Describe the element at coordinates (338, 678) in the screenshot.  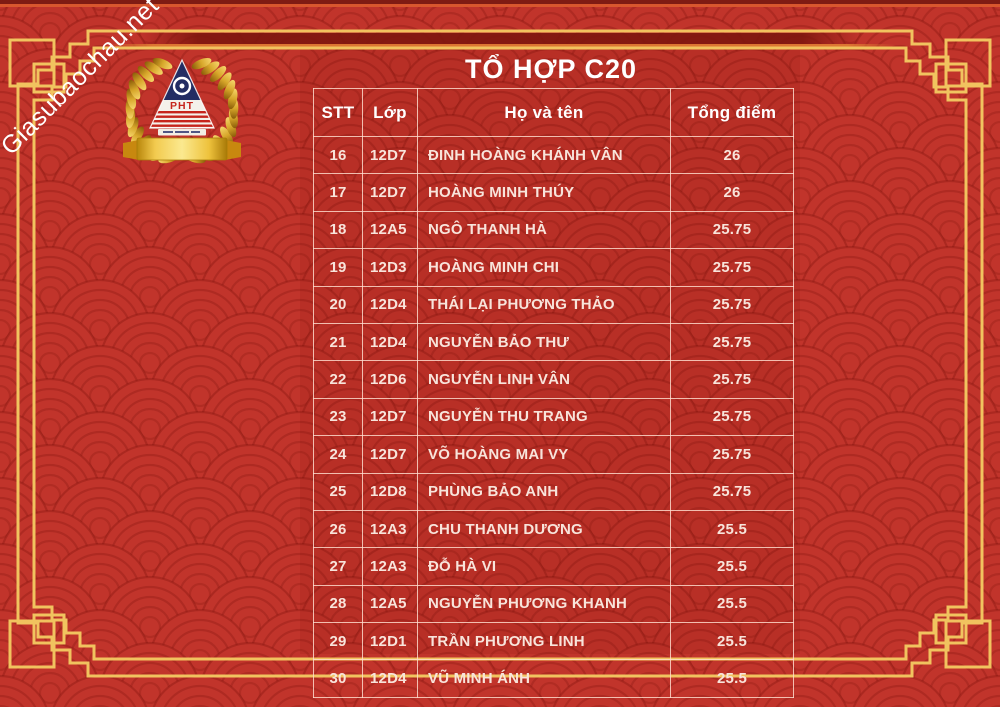
I see `cell-stt: 30` at that location.